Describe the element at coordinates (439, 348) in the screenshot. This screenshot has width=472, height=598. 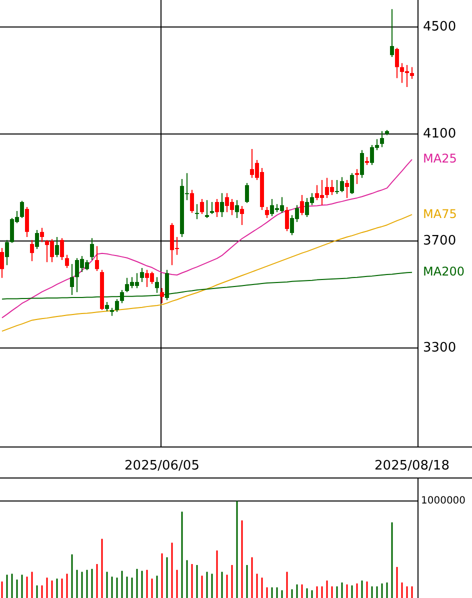
I see `y-tick-label: 3300` at that location.